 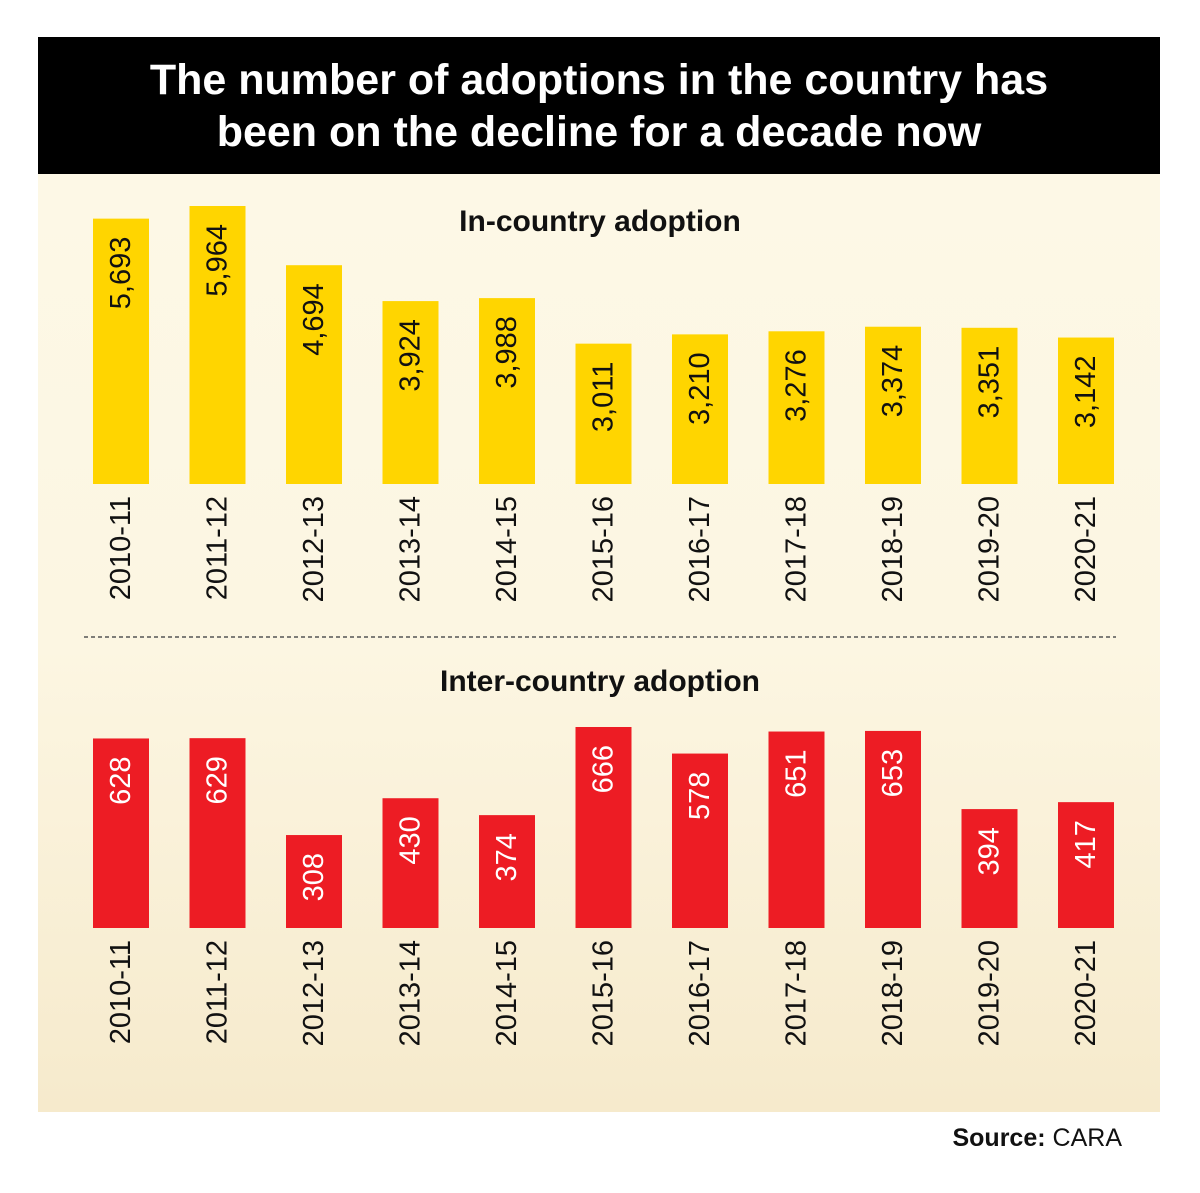 I want to click on inter-country-value-label: 430, so click(x=411, y=840).